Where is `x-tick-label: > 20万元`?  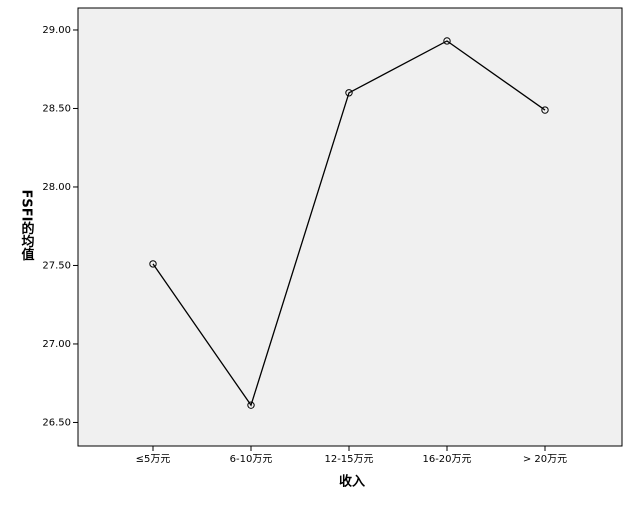 x-tick-label: > 20万元 is located at coordinates (545, 459).